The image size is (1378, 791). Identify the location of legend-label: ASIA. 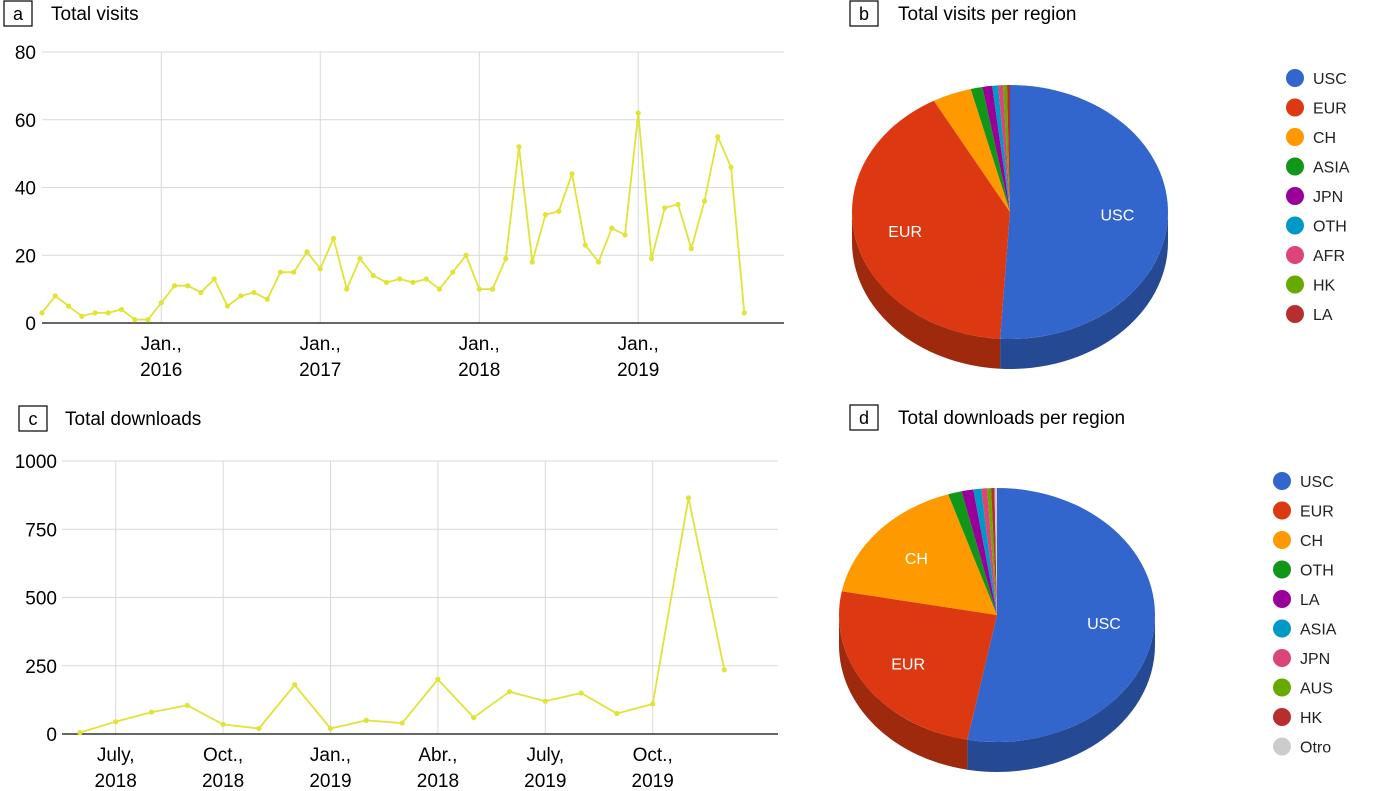
(1331, 168).